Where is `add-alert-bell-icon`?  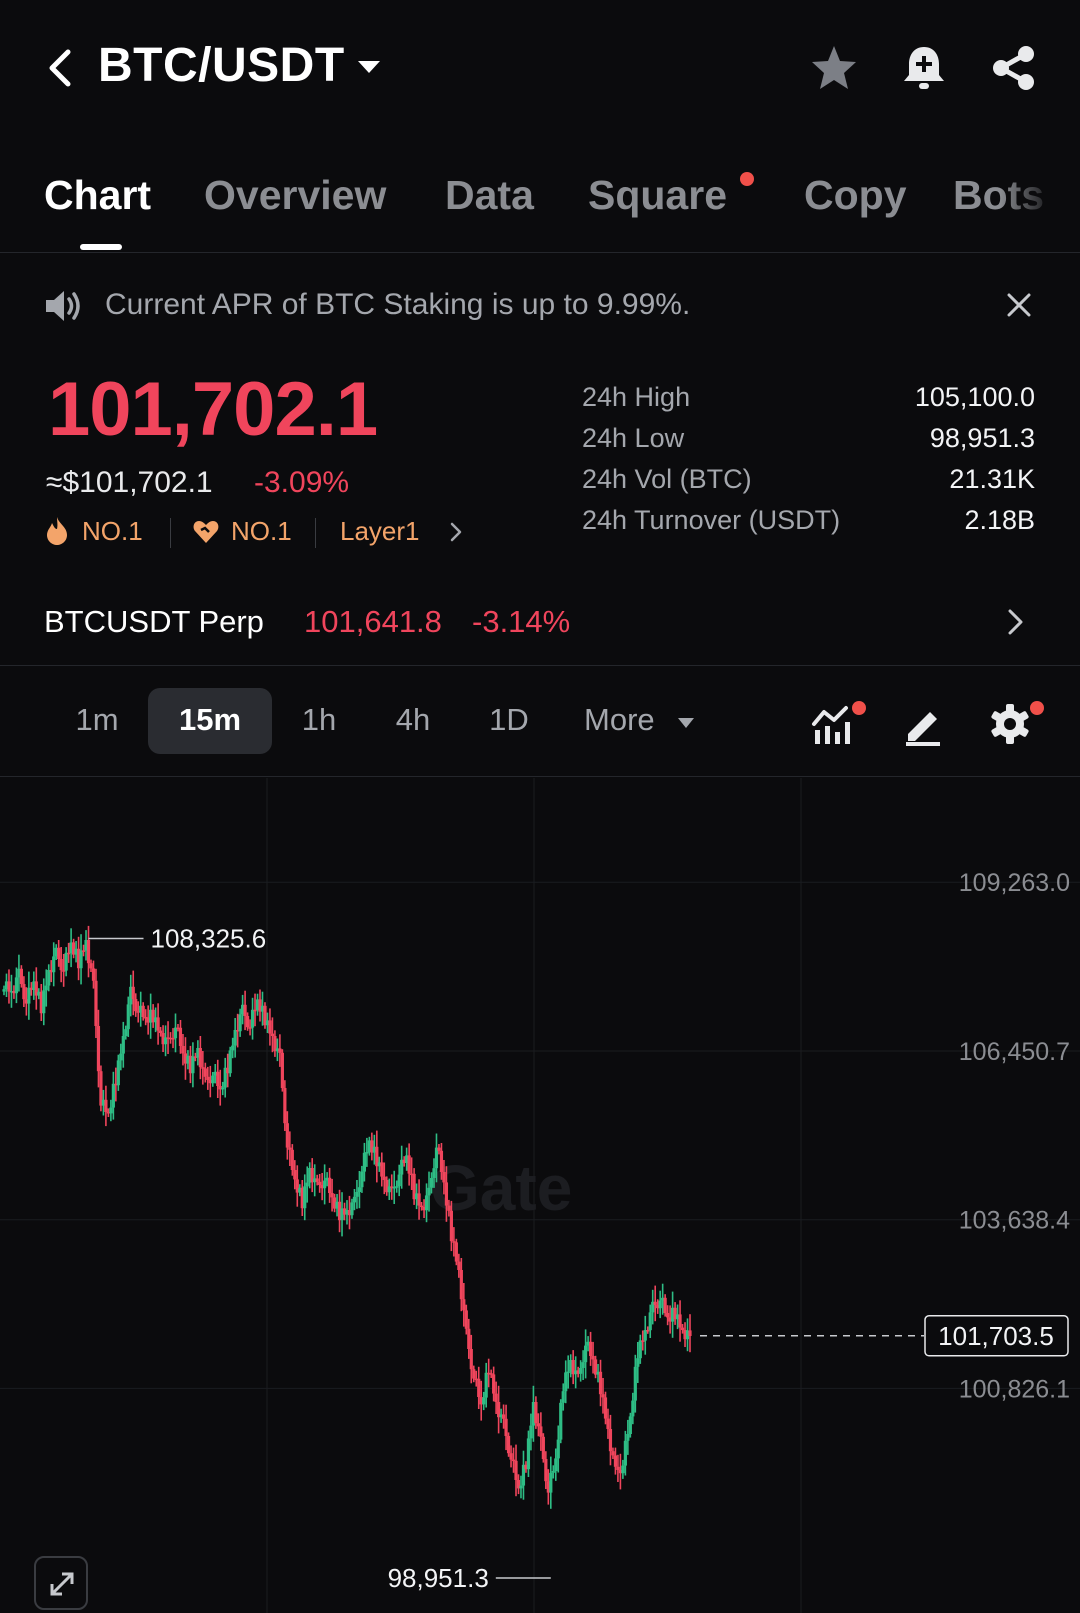 add-alert-bell-icon is located at coordinates (924, 68).